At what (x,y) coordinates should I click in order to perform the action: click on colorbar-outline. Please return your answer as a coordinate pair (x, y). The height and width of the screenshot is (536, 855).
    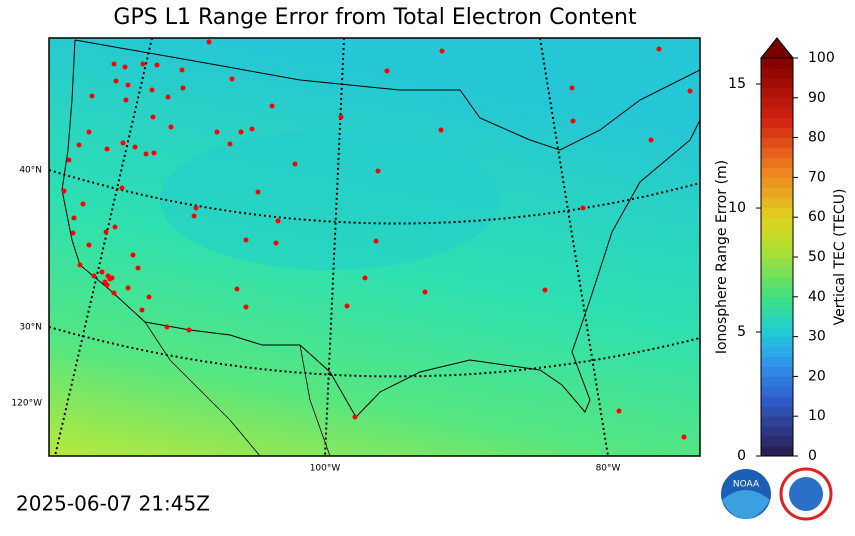
    Looking at the image, I should click on (777, 247).